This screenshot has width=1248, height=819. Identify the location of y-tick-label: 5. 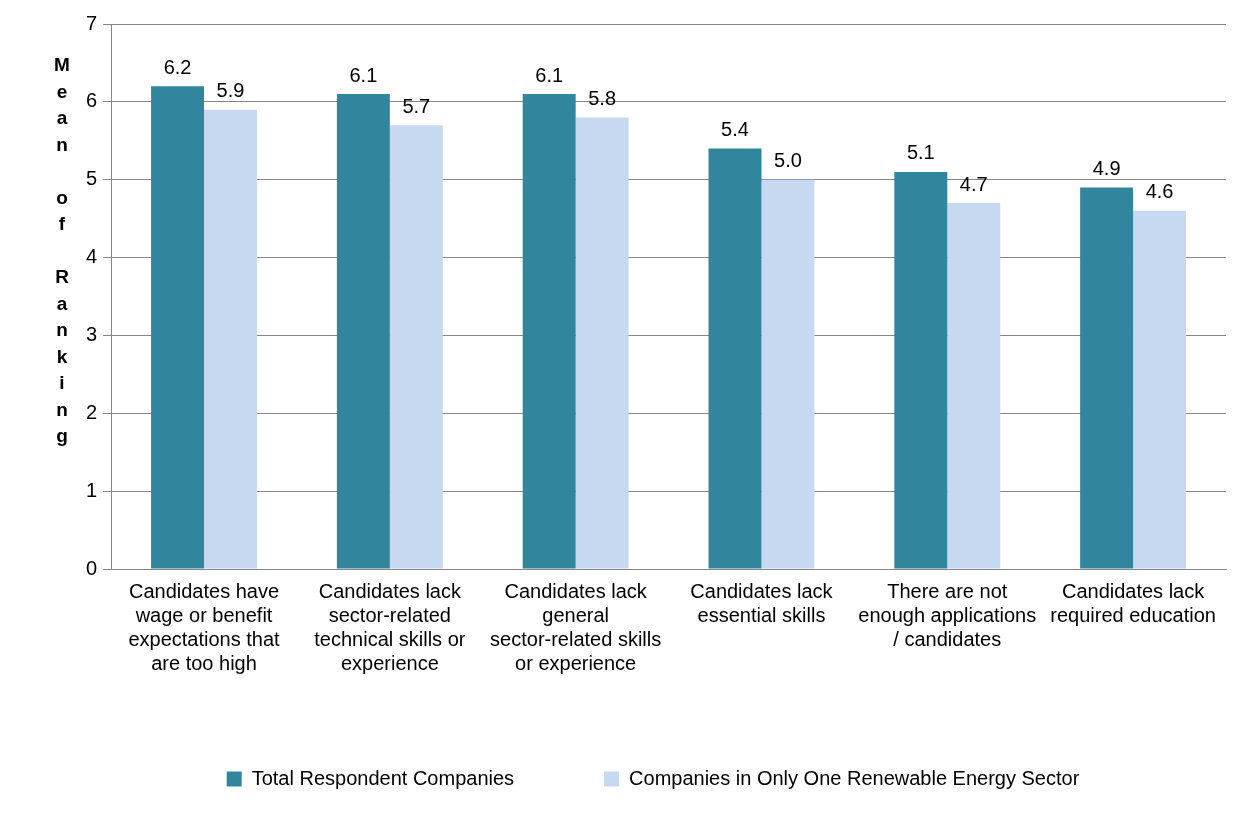
(92, 178).